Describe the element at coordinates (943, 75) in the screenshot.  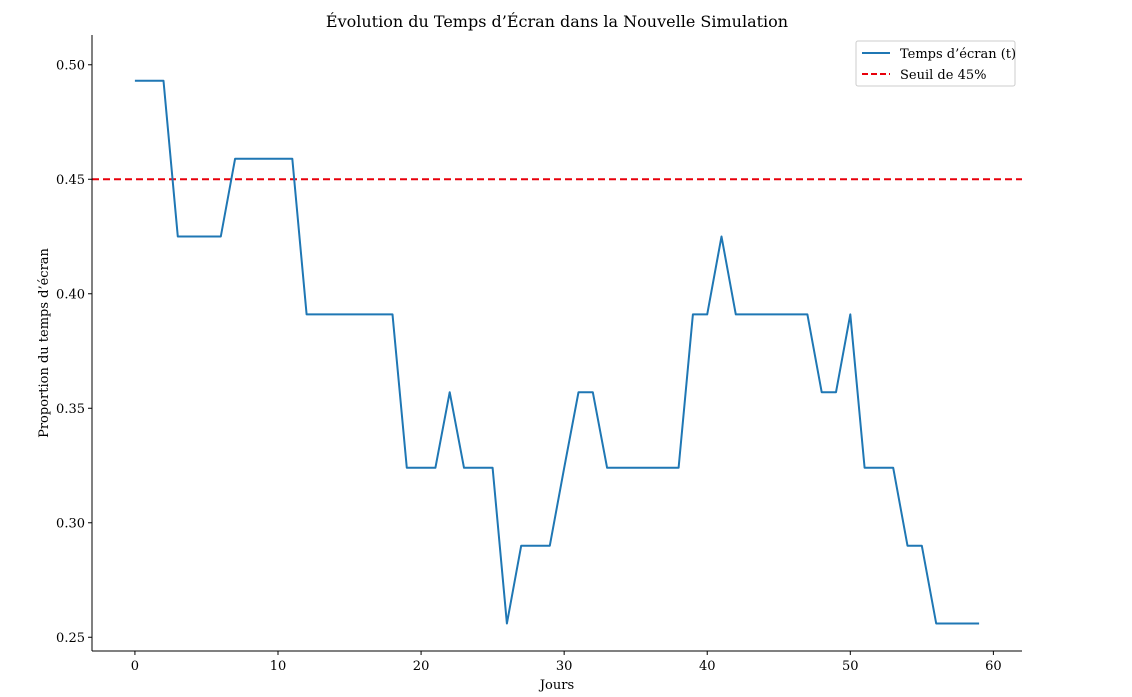
I see `legend-label-threshold: Seuil de 45%` at that location.